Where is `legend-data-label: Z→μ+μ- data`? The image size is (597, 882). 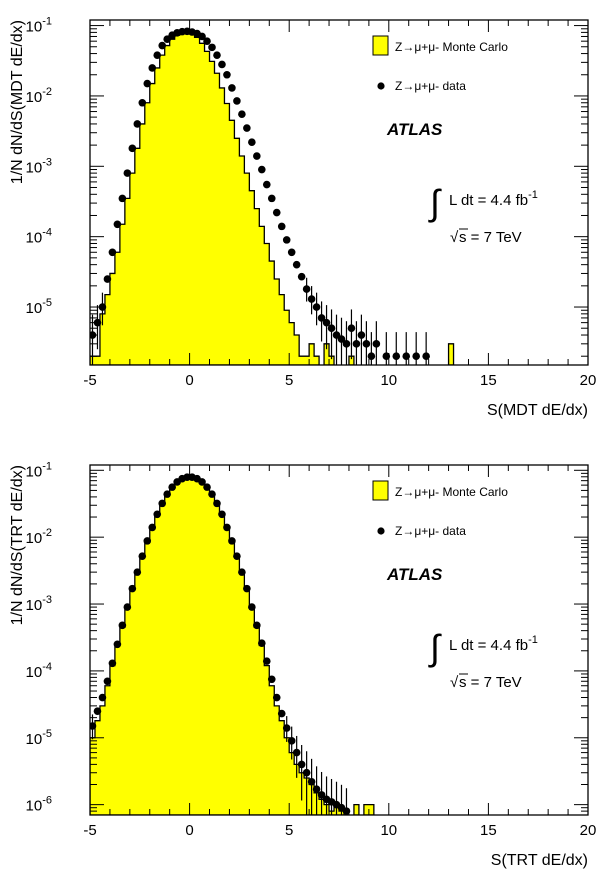
legend-data-label: Z→μ+μ- data is located at coordinates (430, 86).